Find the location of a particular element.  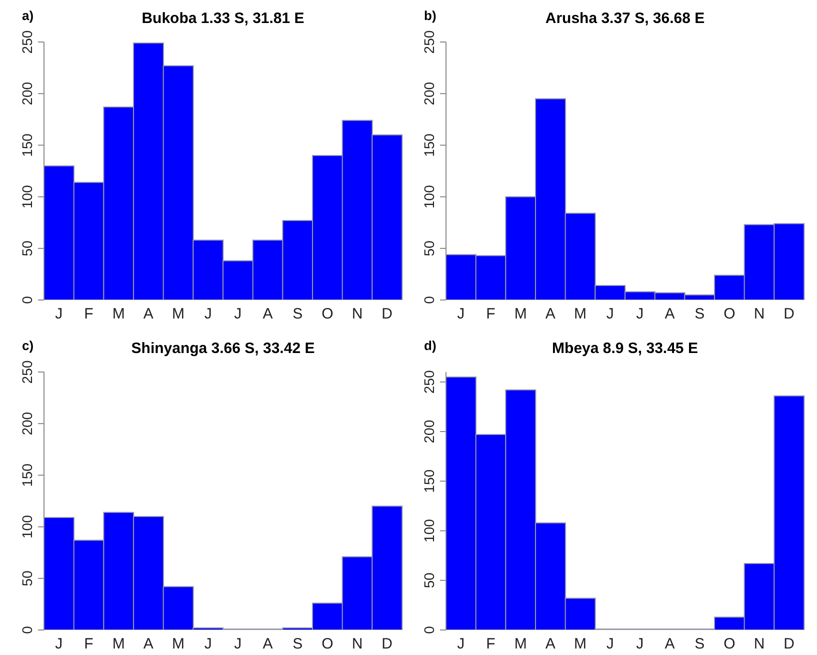

chart-title: Bukoba 1.33 S, 31.81 E is located at coordinates (223, 18).